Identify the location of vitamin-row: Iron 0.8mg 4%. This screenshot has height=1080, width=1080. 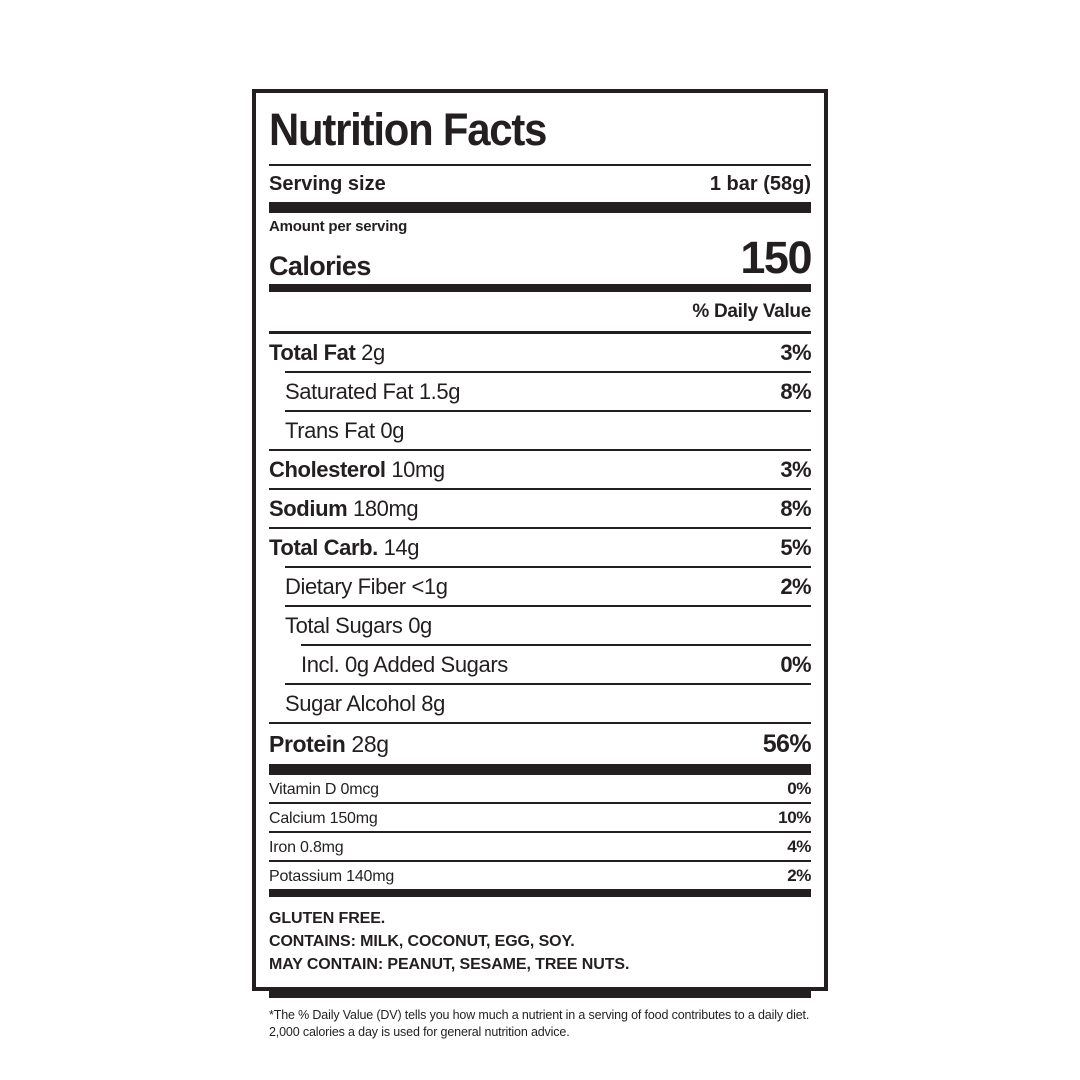
(540, 846).